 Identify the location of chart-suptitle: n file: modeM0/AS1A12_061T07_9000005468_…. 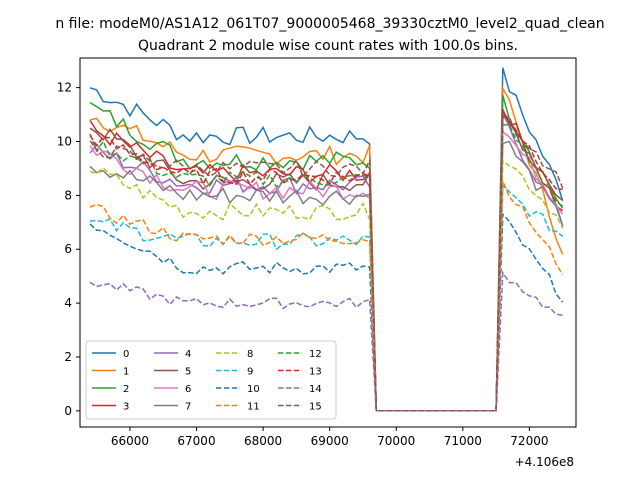
(329, 24).